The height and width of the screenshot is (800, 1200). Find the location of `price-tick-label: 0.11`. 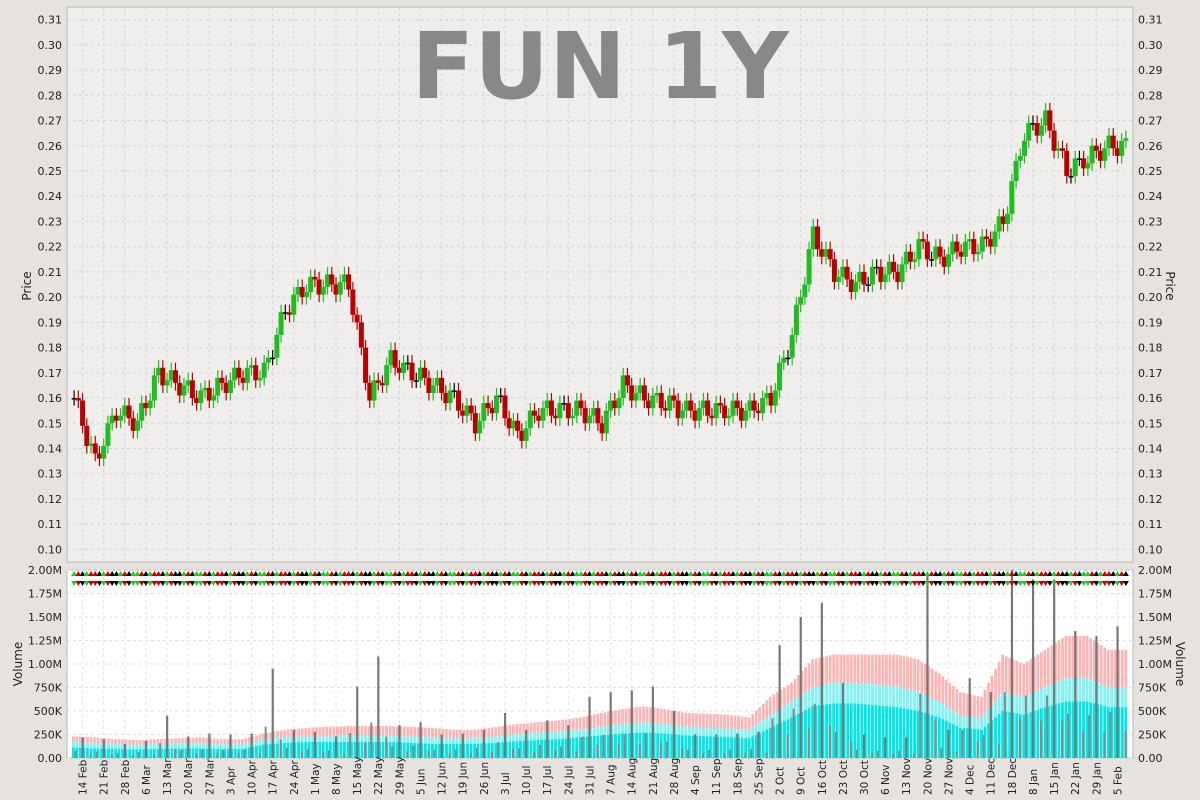

price-tick-label: 0.11 is located at coordinates (50, 524).